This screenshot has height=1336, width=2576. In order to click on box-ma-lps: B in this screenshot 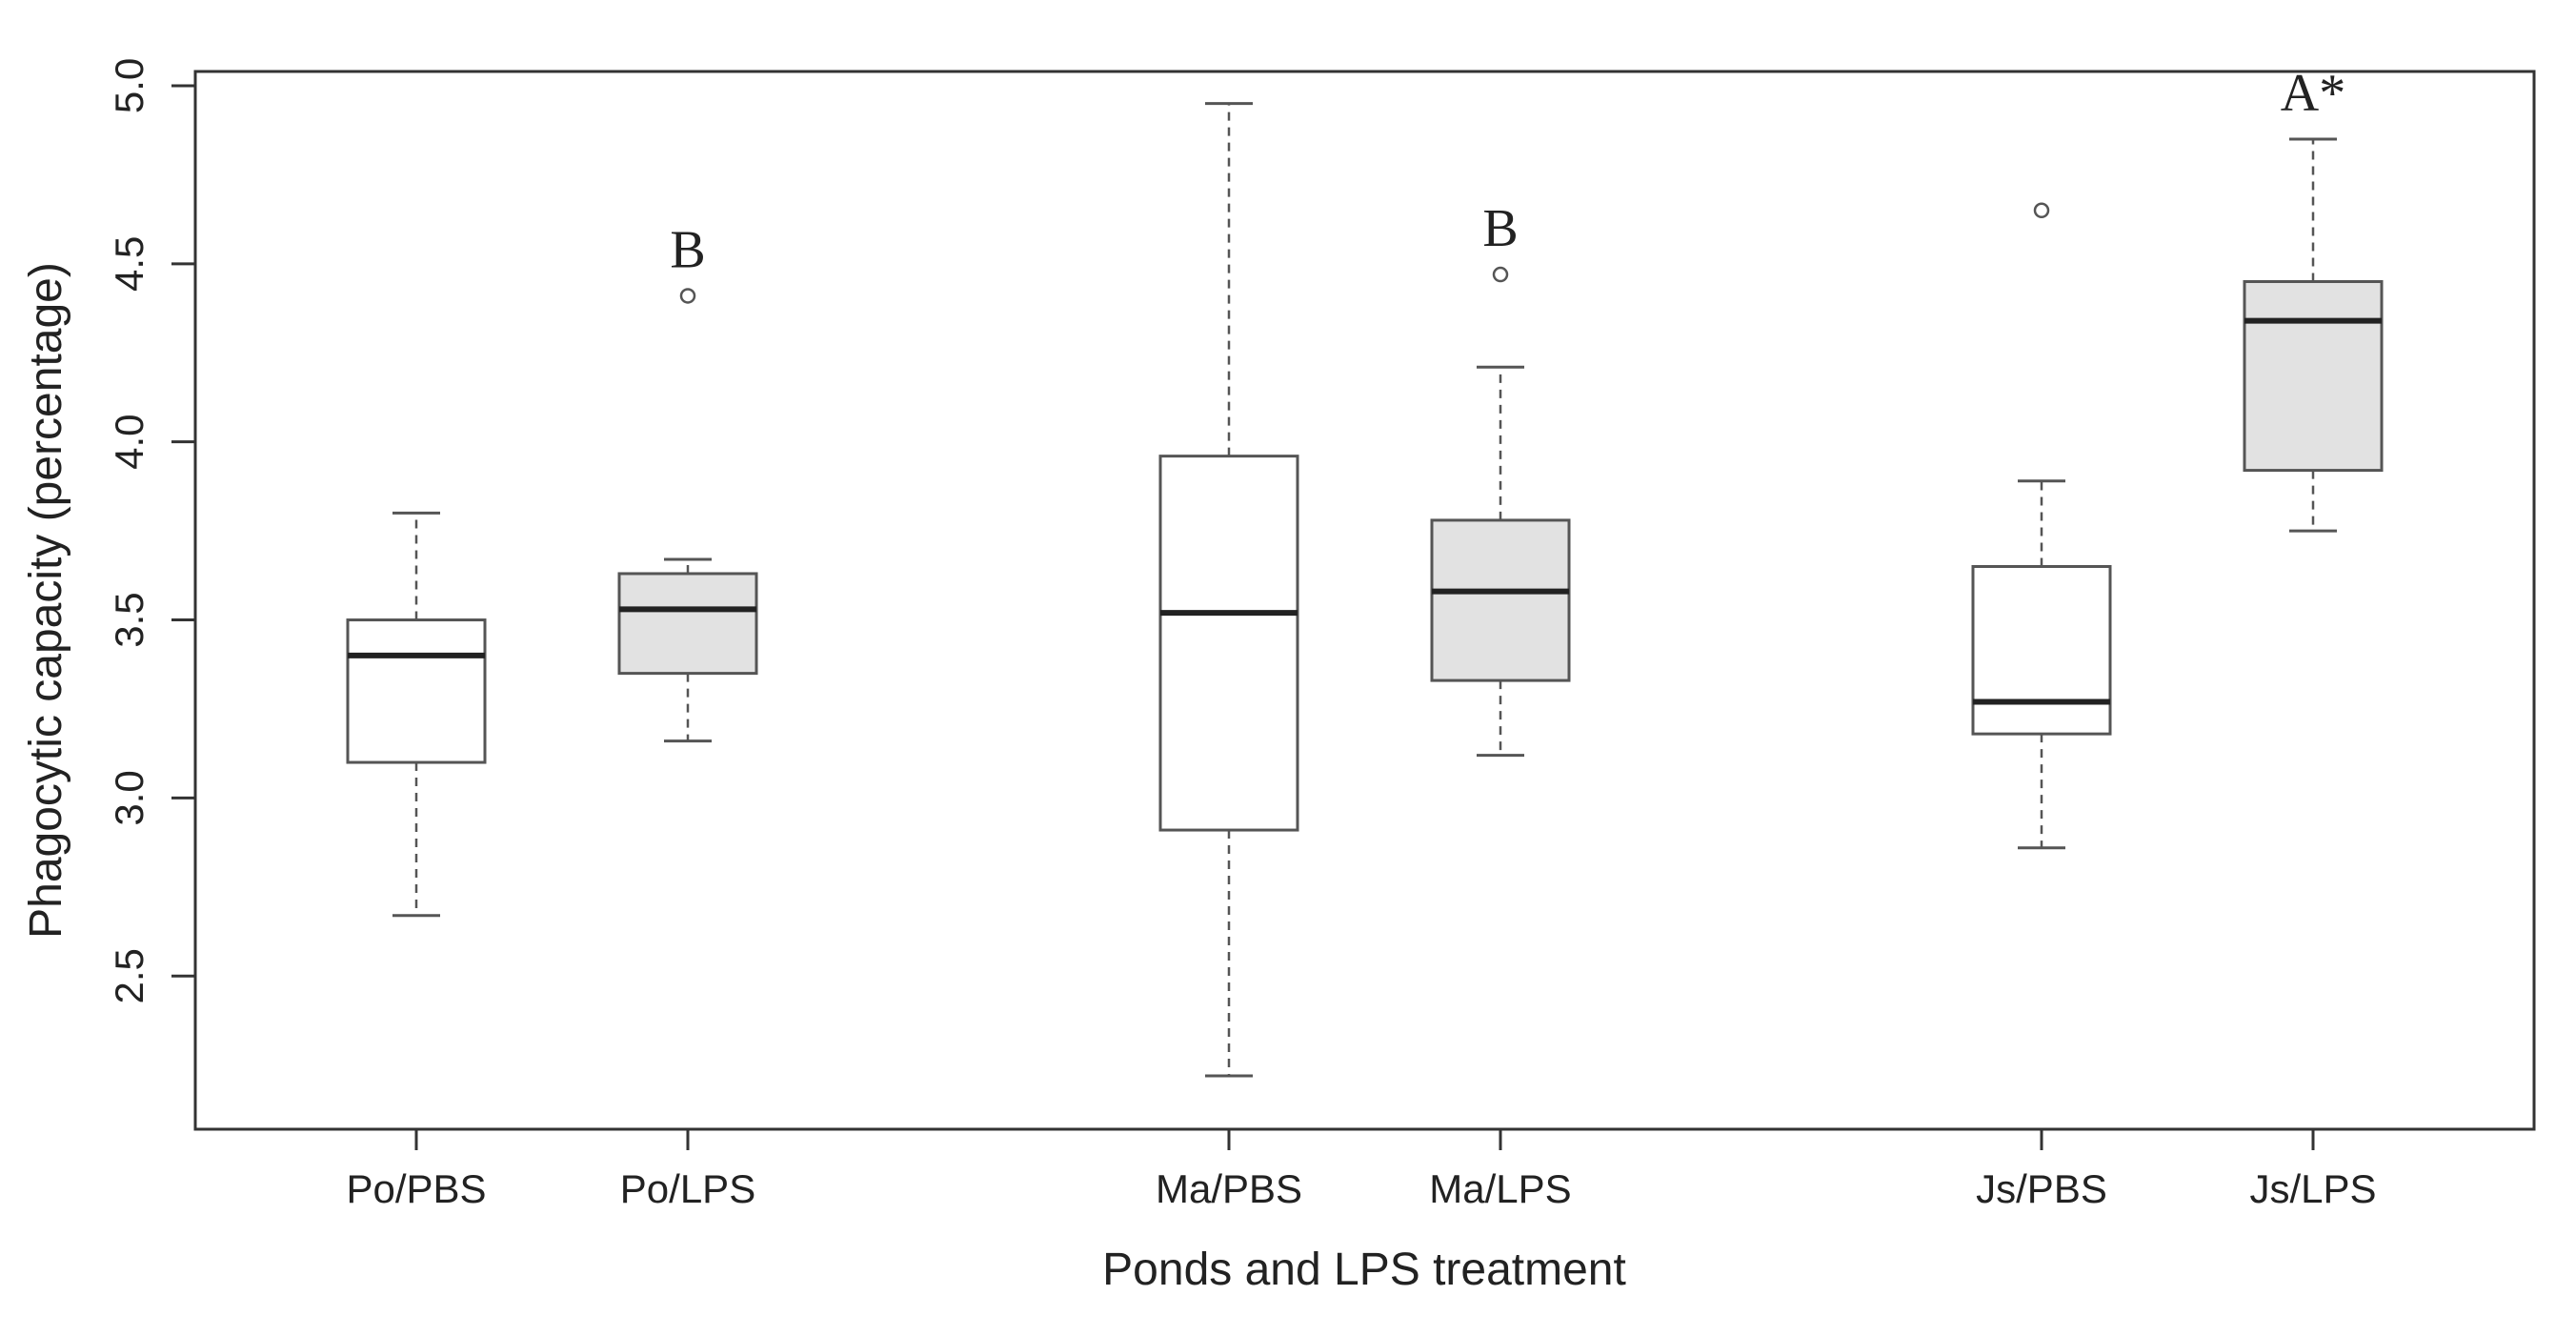, I will do `click(1501, 478)`.